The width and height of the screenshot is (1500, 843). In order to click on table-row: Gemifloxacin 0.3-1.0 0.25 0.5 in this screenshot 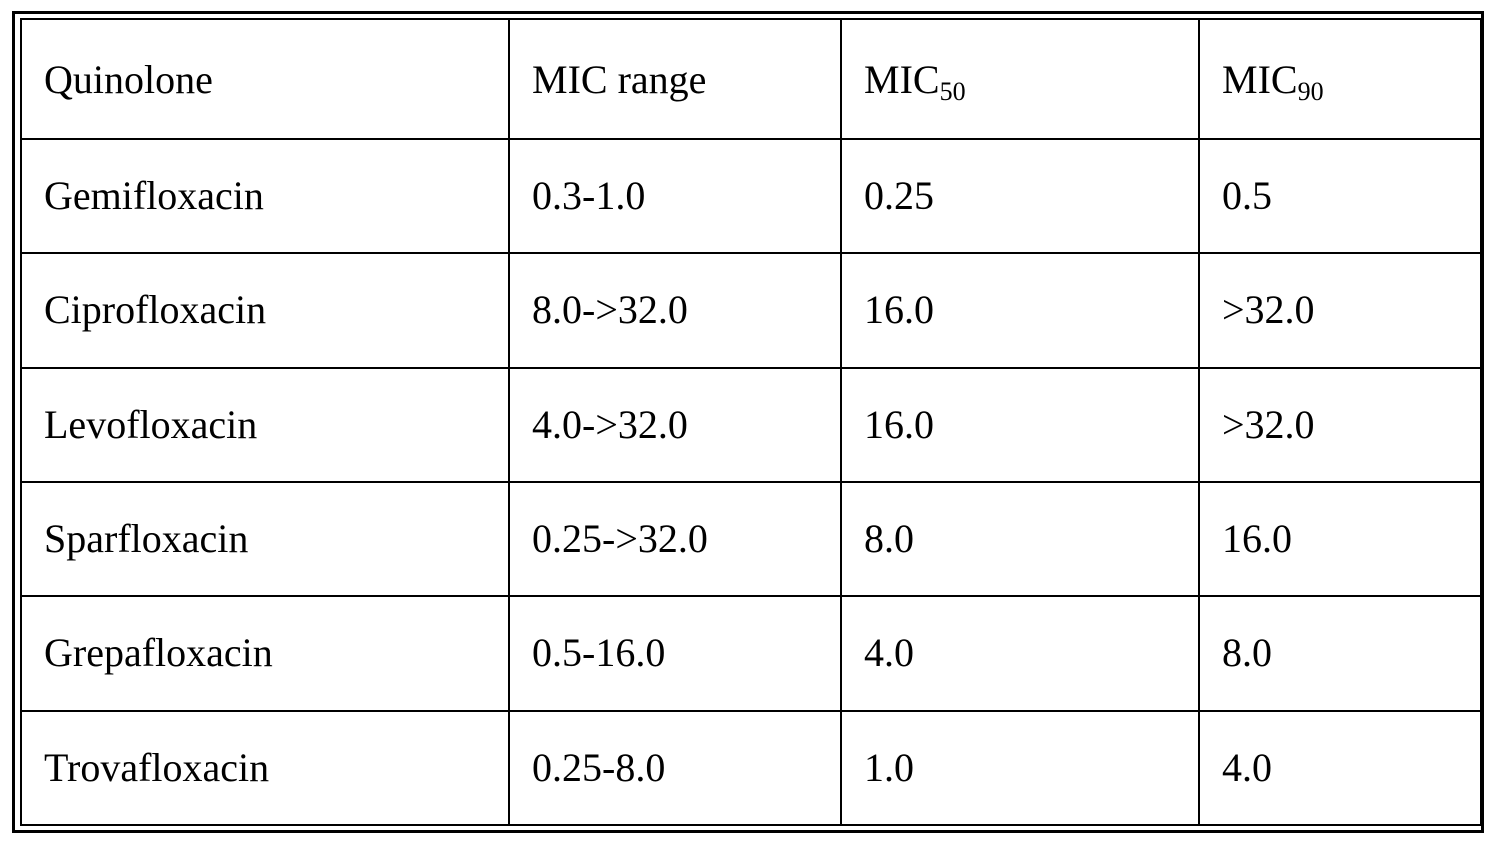, I will do `click(751, 196)`.